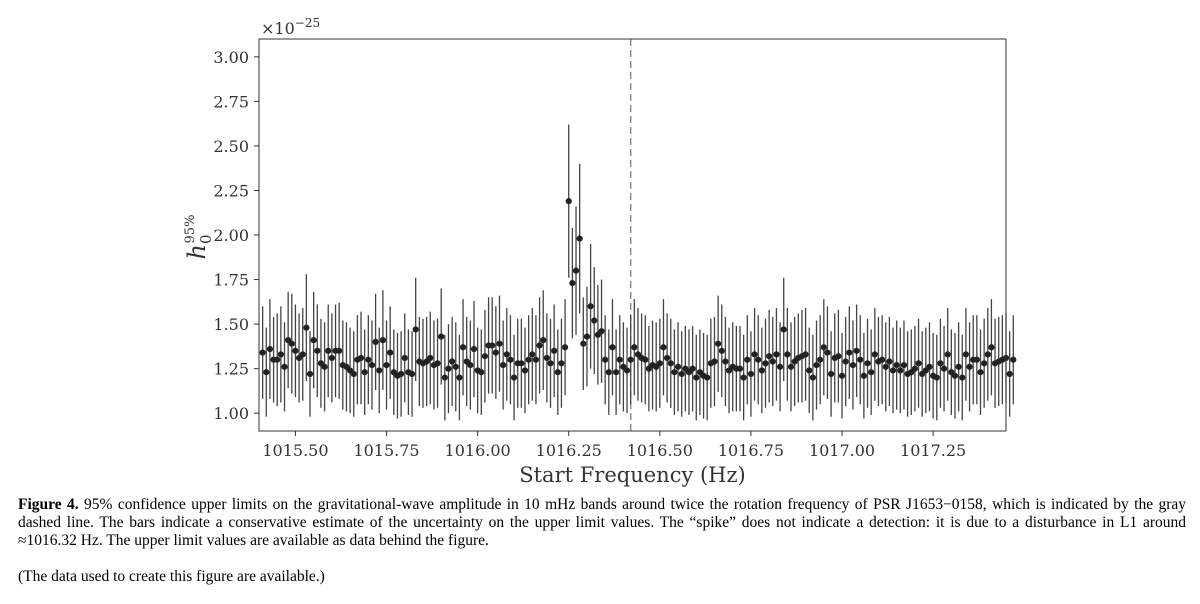  I want to click on x-tick-label: 1017.25, so click(933, 450).